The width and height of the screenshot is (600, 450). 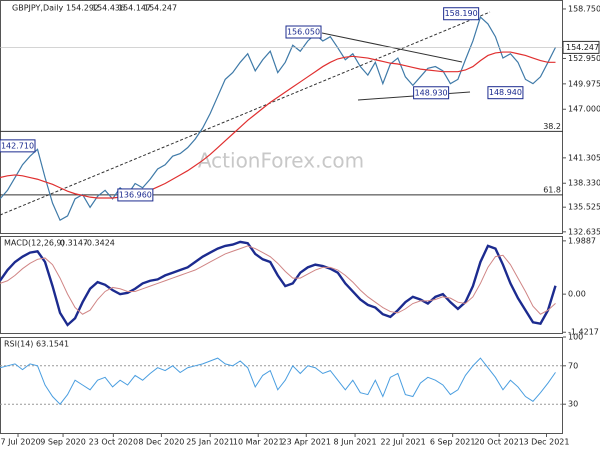 What do you see at coordinates (306, 442) in the screenshot?
I see `x-tick-label: 23 Apr 2021` at bounding box center [306, 442].